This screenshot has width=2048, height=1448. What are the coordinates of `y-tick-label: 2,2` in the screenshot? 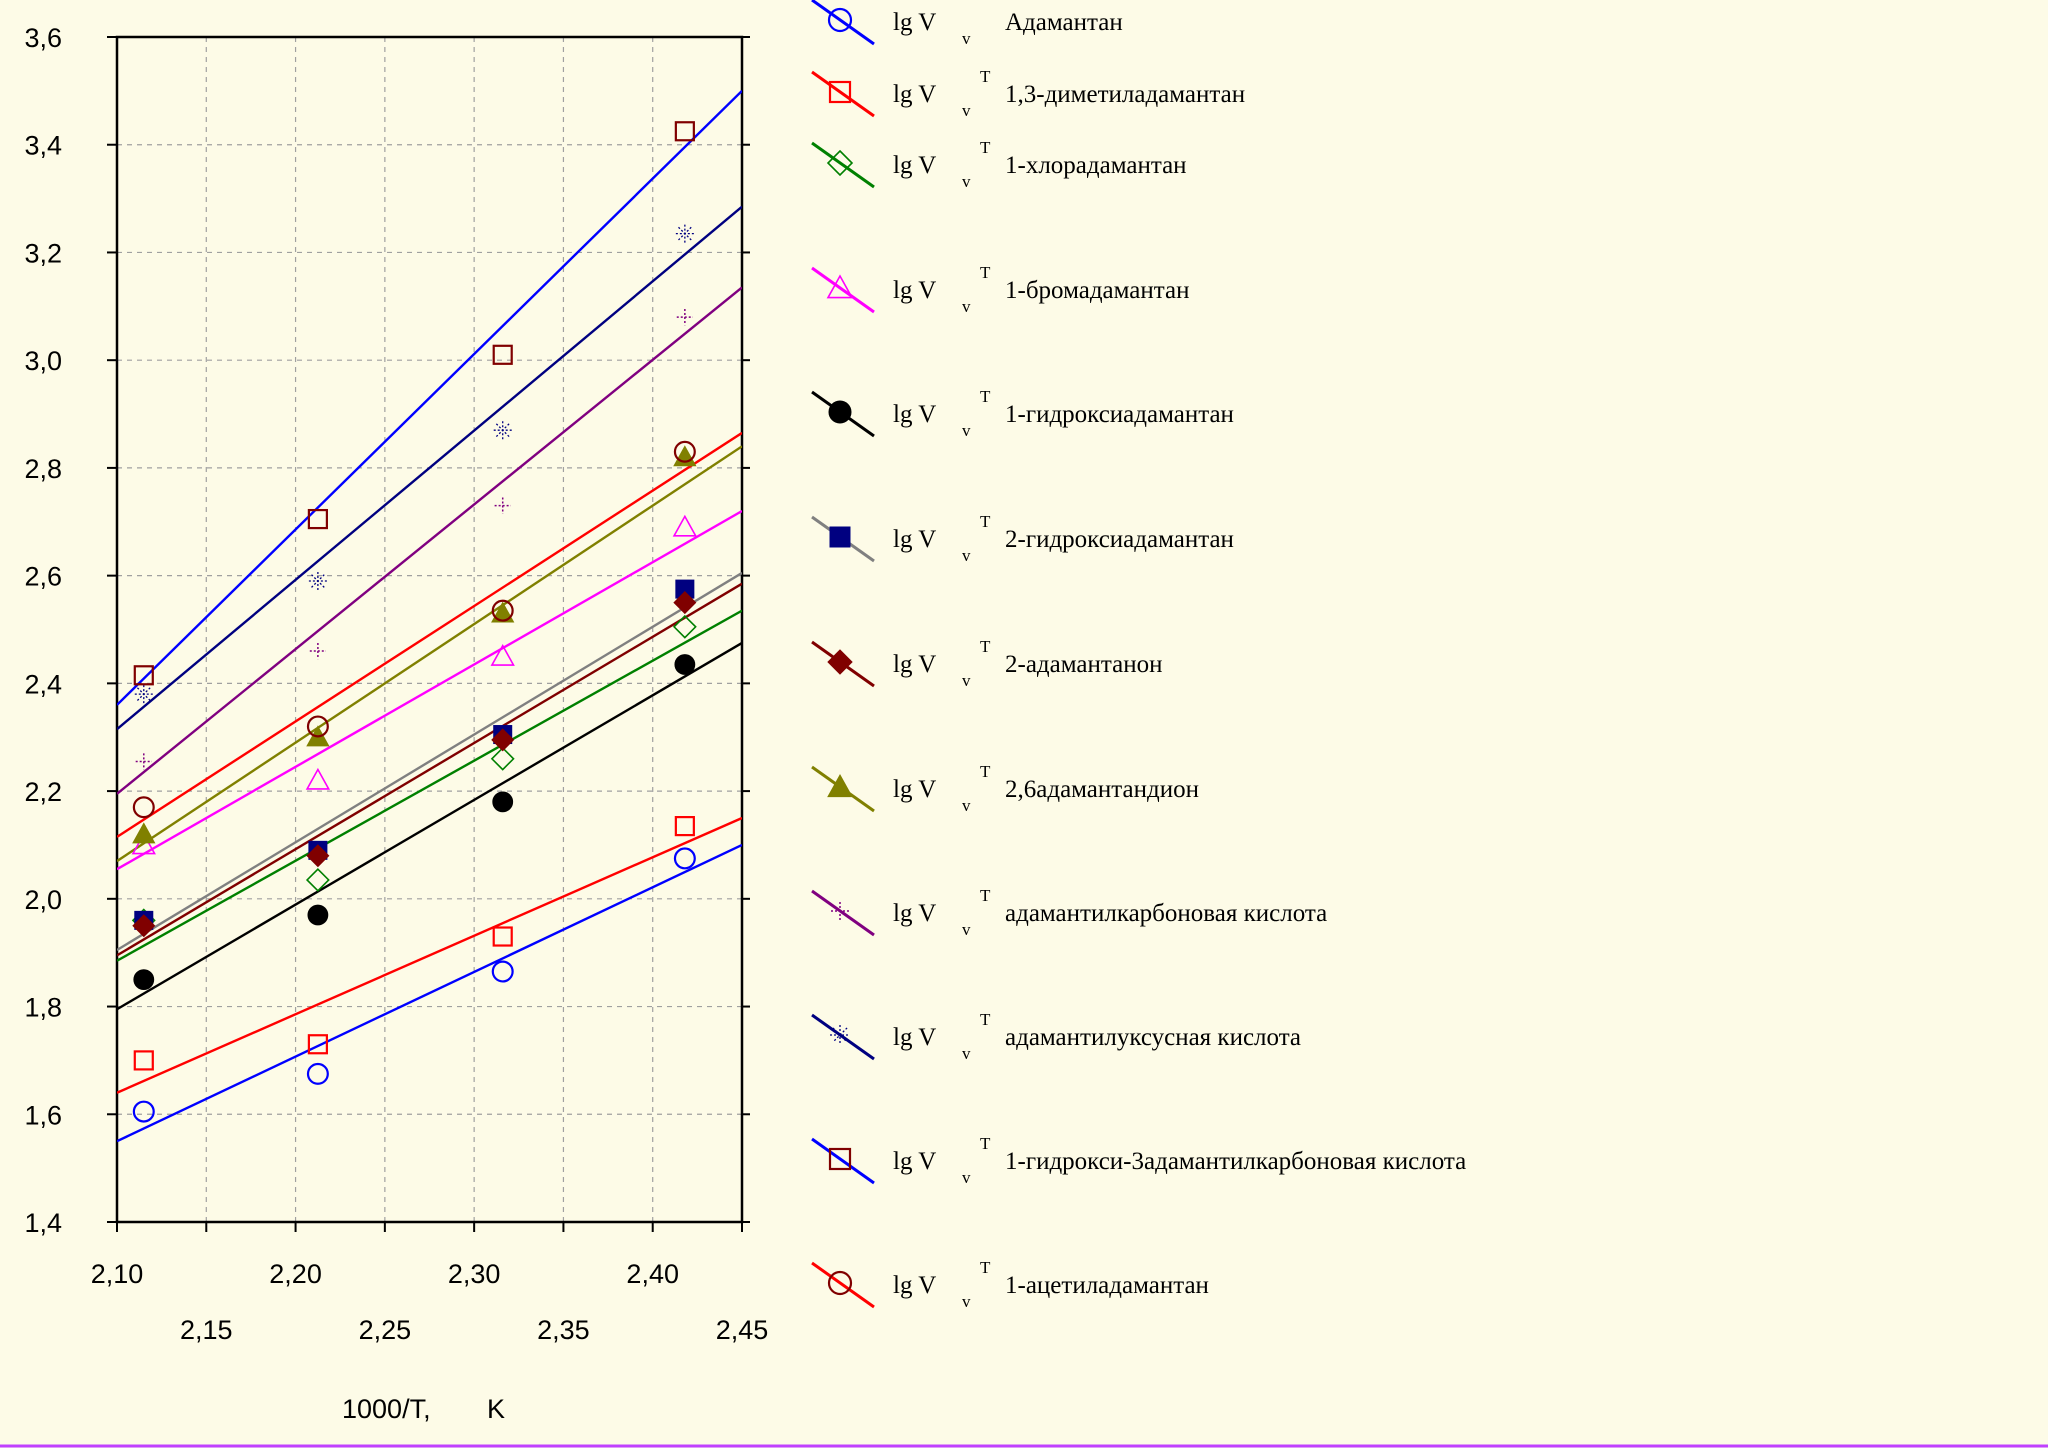 It's located at (43, 792).